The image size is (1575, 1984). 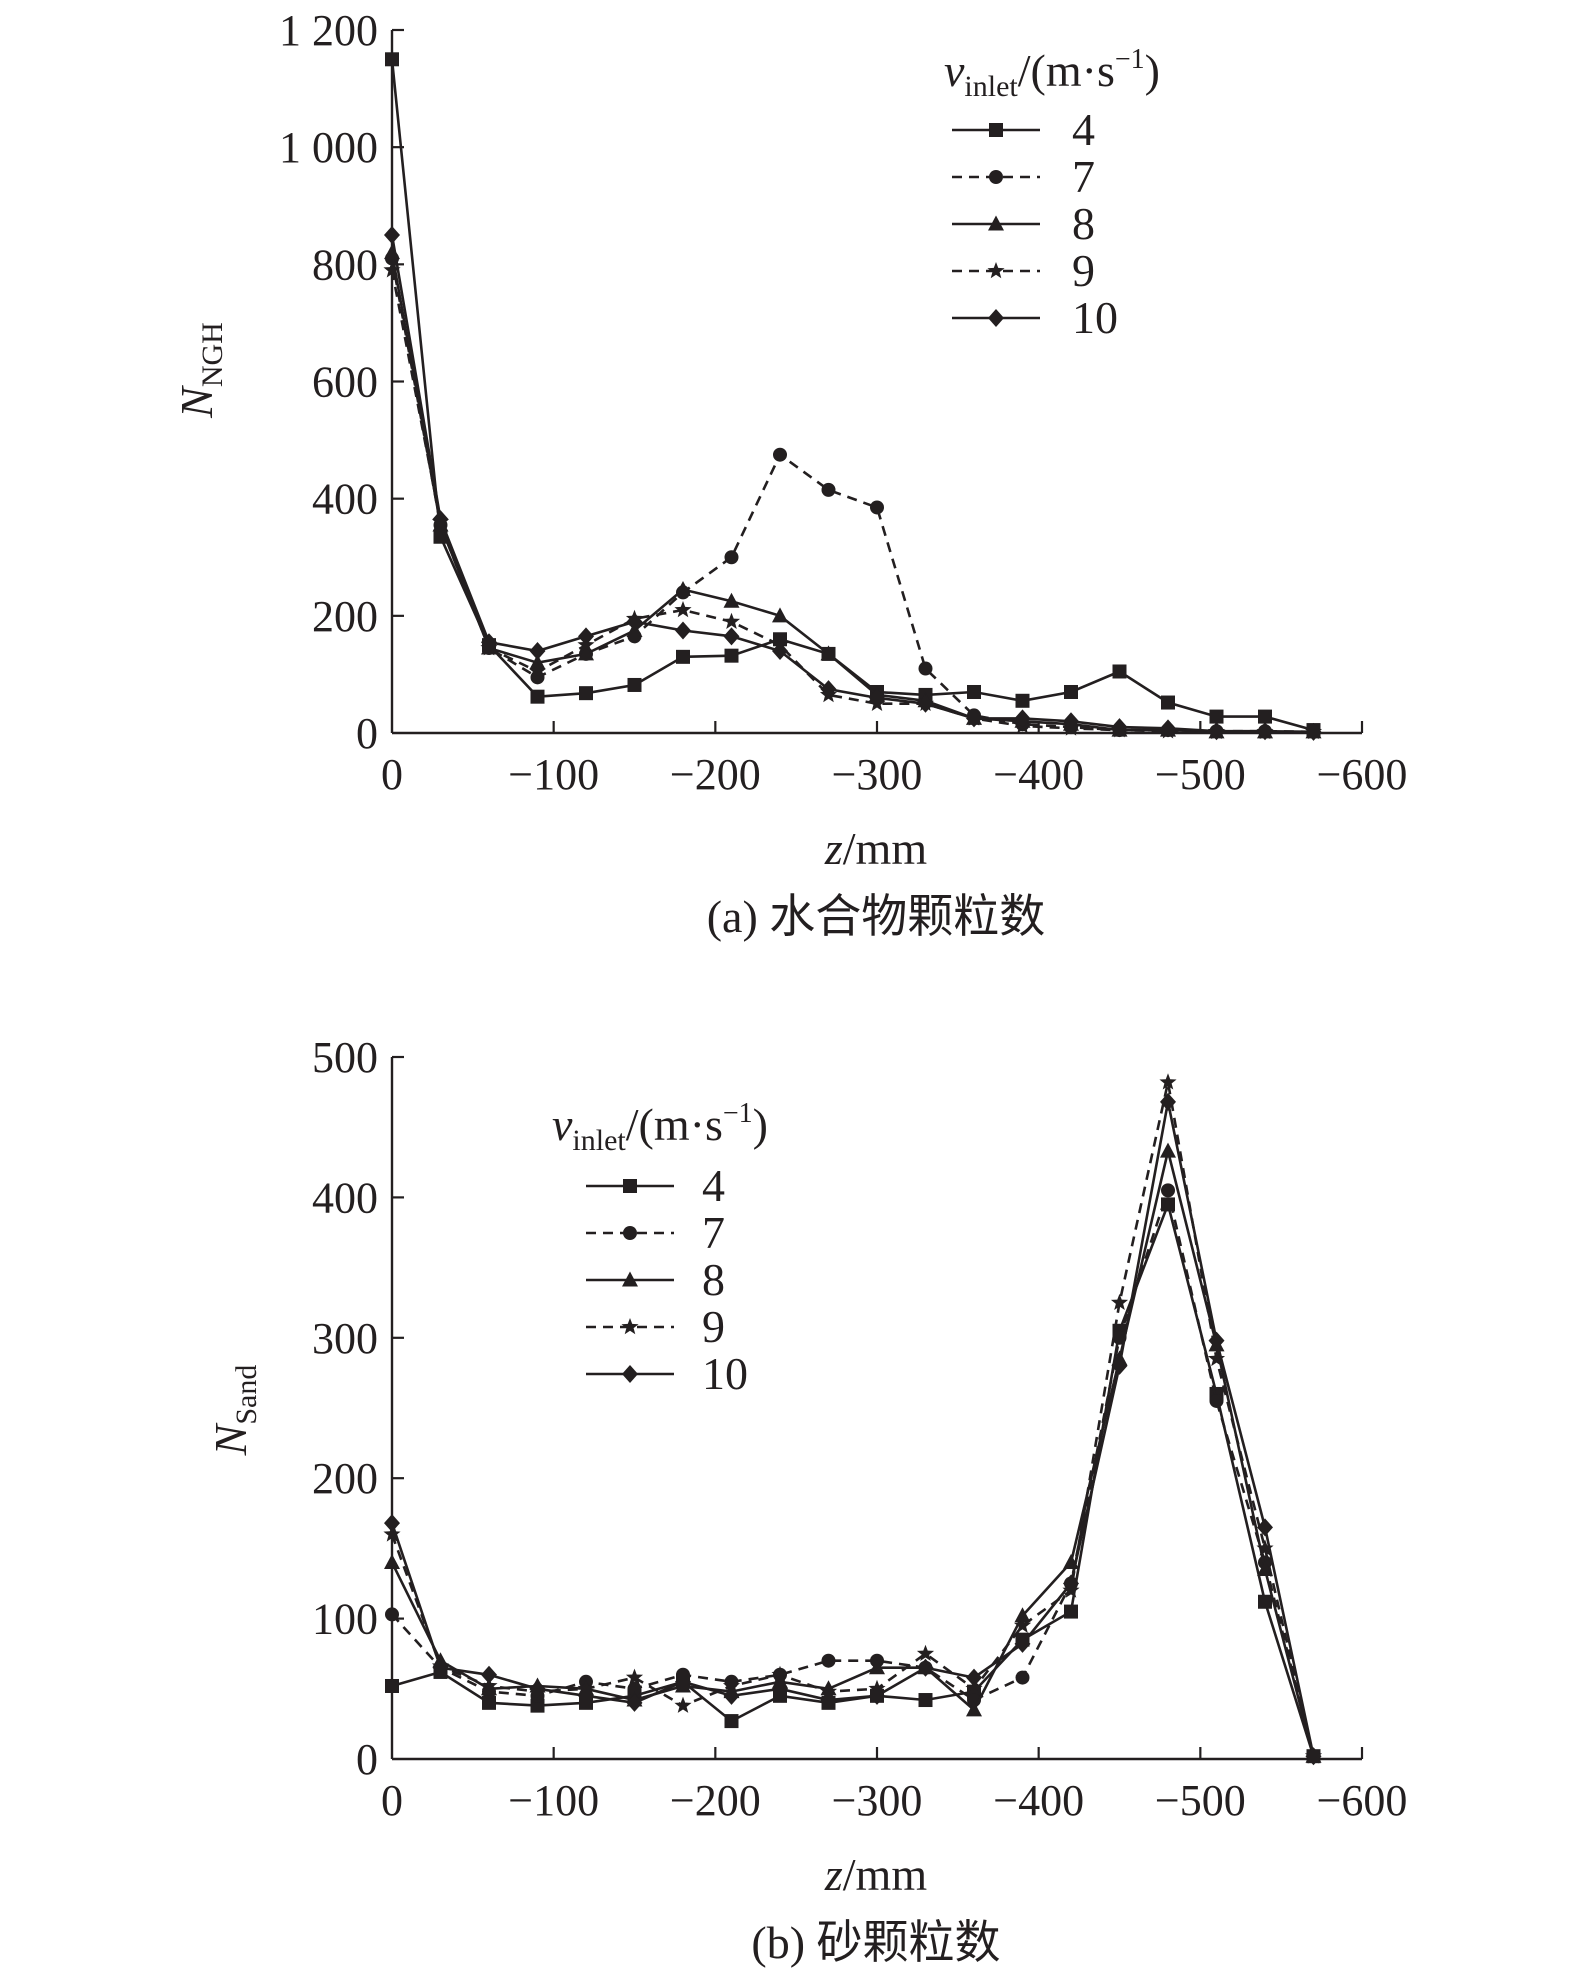 I want to click on caption-a: (a) 水合物颗粒数, so click(x=876, y=916).